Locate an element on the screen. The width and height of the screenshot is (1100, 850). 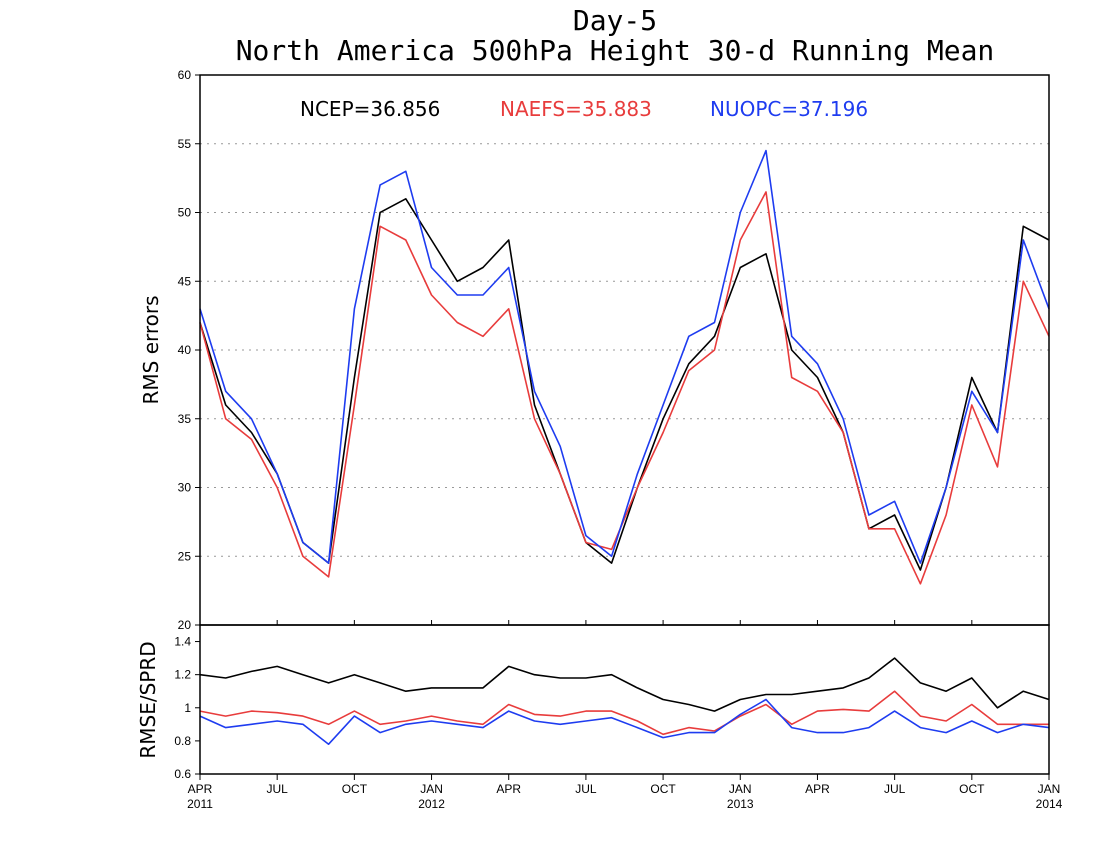
series-line-nuopc is located at coordinates (624, 722).